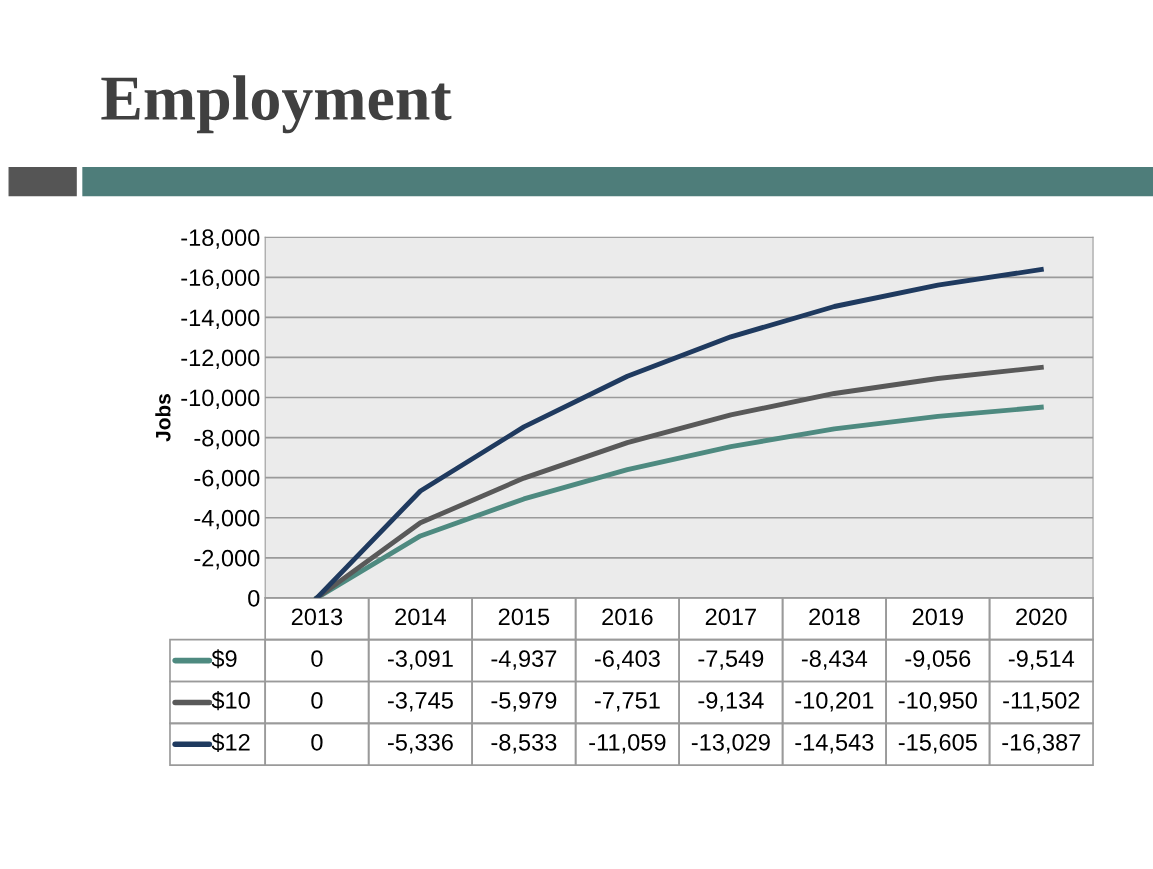  What do you see at coordinates (834, 743) in the screenshot?
I see `data-label: -14,543` at bounding box center [834, 743].